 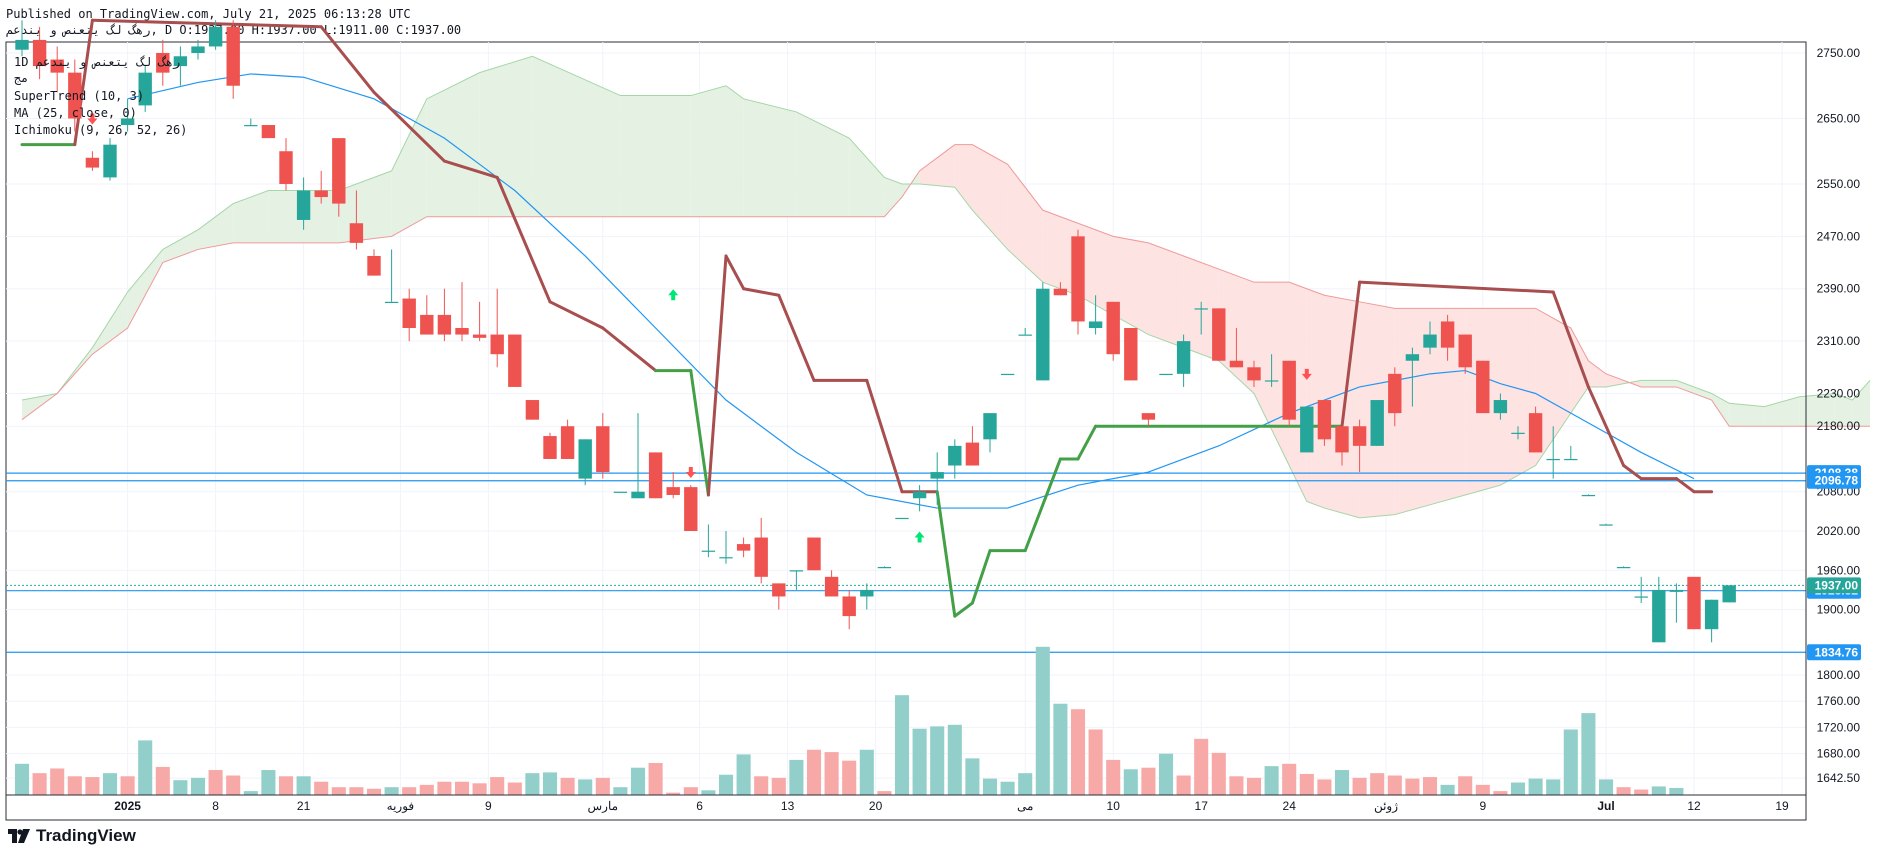 I want to click on price-tick-label: 1680.00, so click(x=1839, y=754).